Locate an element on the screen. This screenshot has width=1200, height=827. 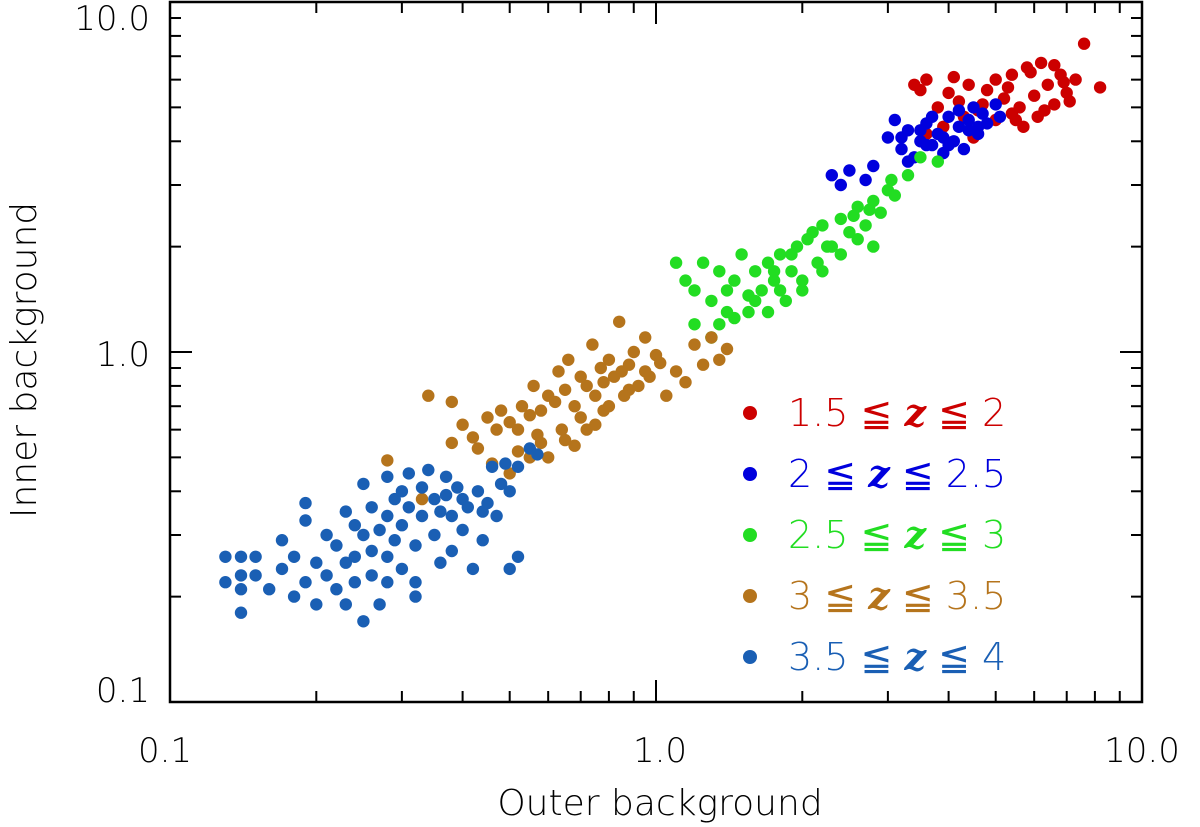
legend-label-pre: 2.5 ≦ is located at coordinates (846, 535).